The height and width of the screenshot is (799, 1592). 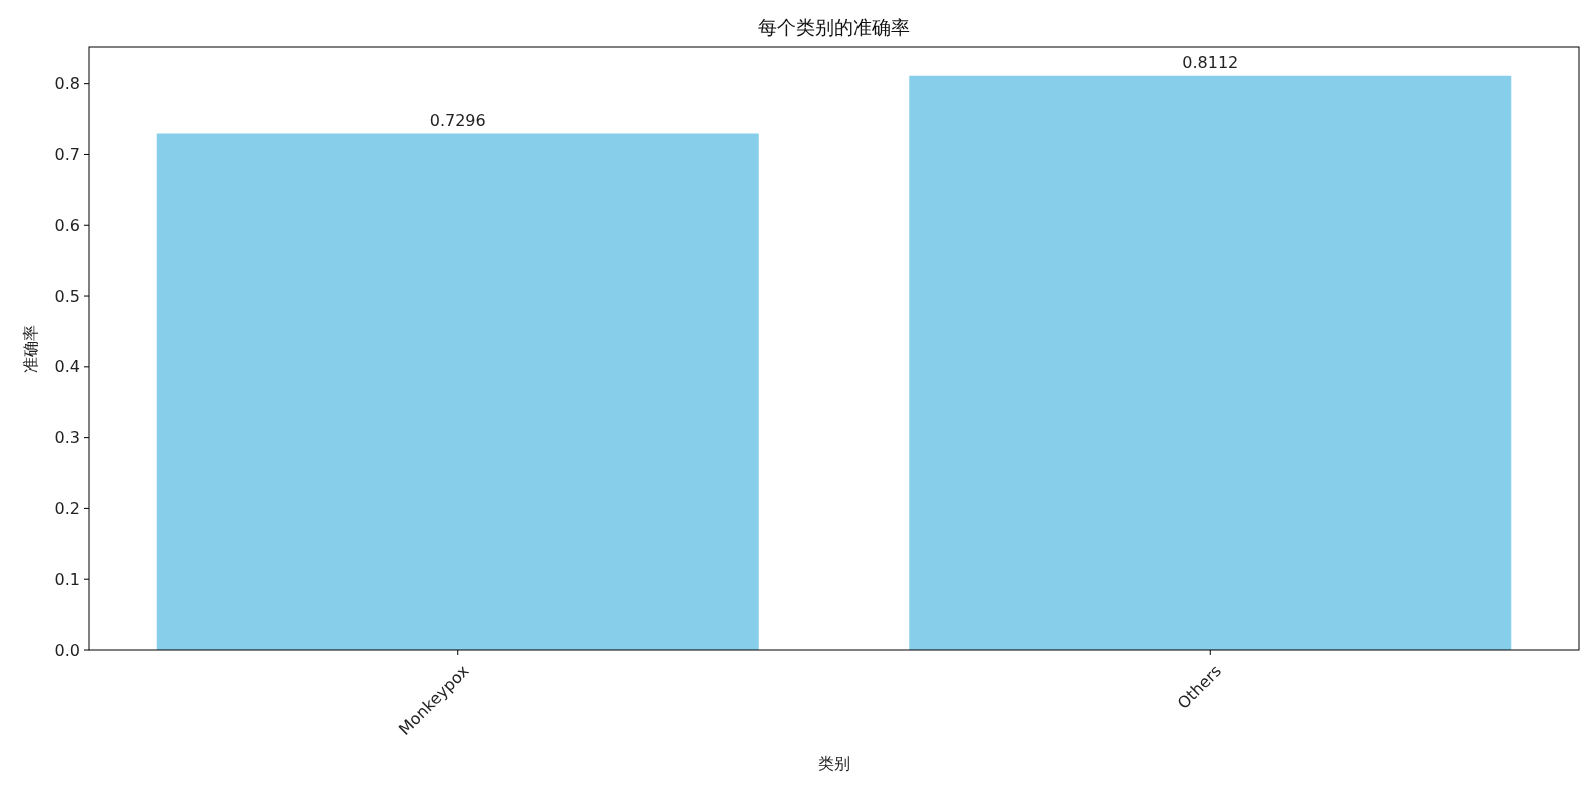 What do you see at coordinates (30, 348) in the screenshot?
I see `y-axis-title: 准确率` at bounding box center [30, 348].